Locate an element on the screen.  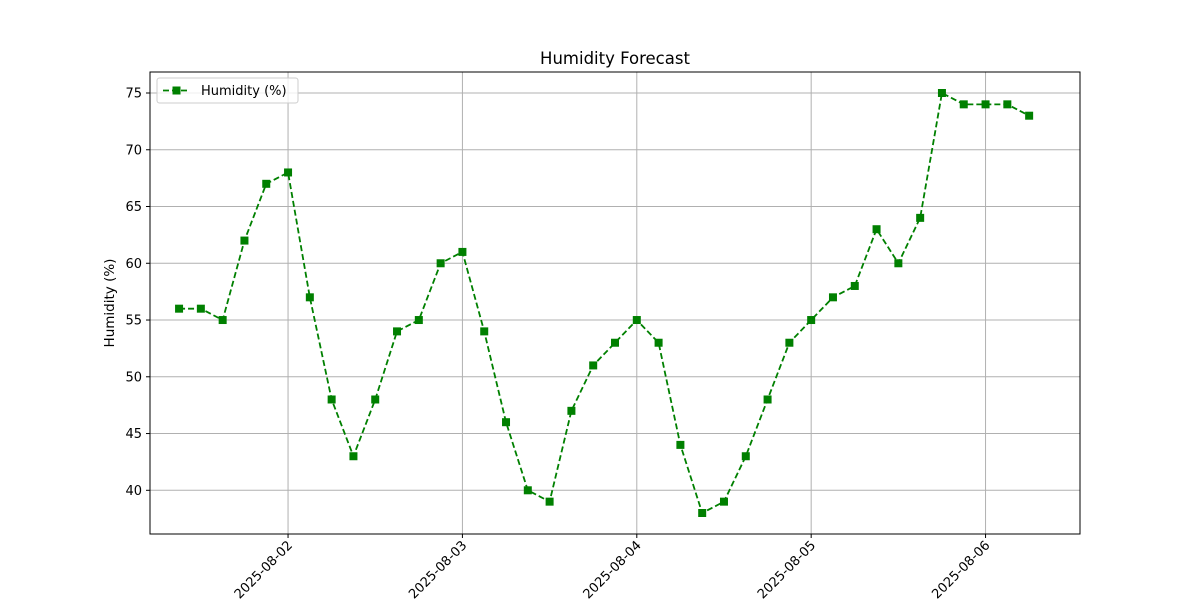
y-tick-label: 55 is located at coordinates (133, 321).